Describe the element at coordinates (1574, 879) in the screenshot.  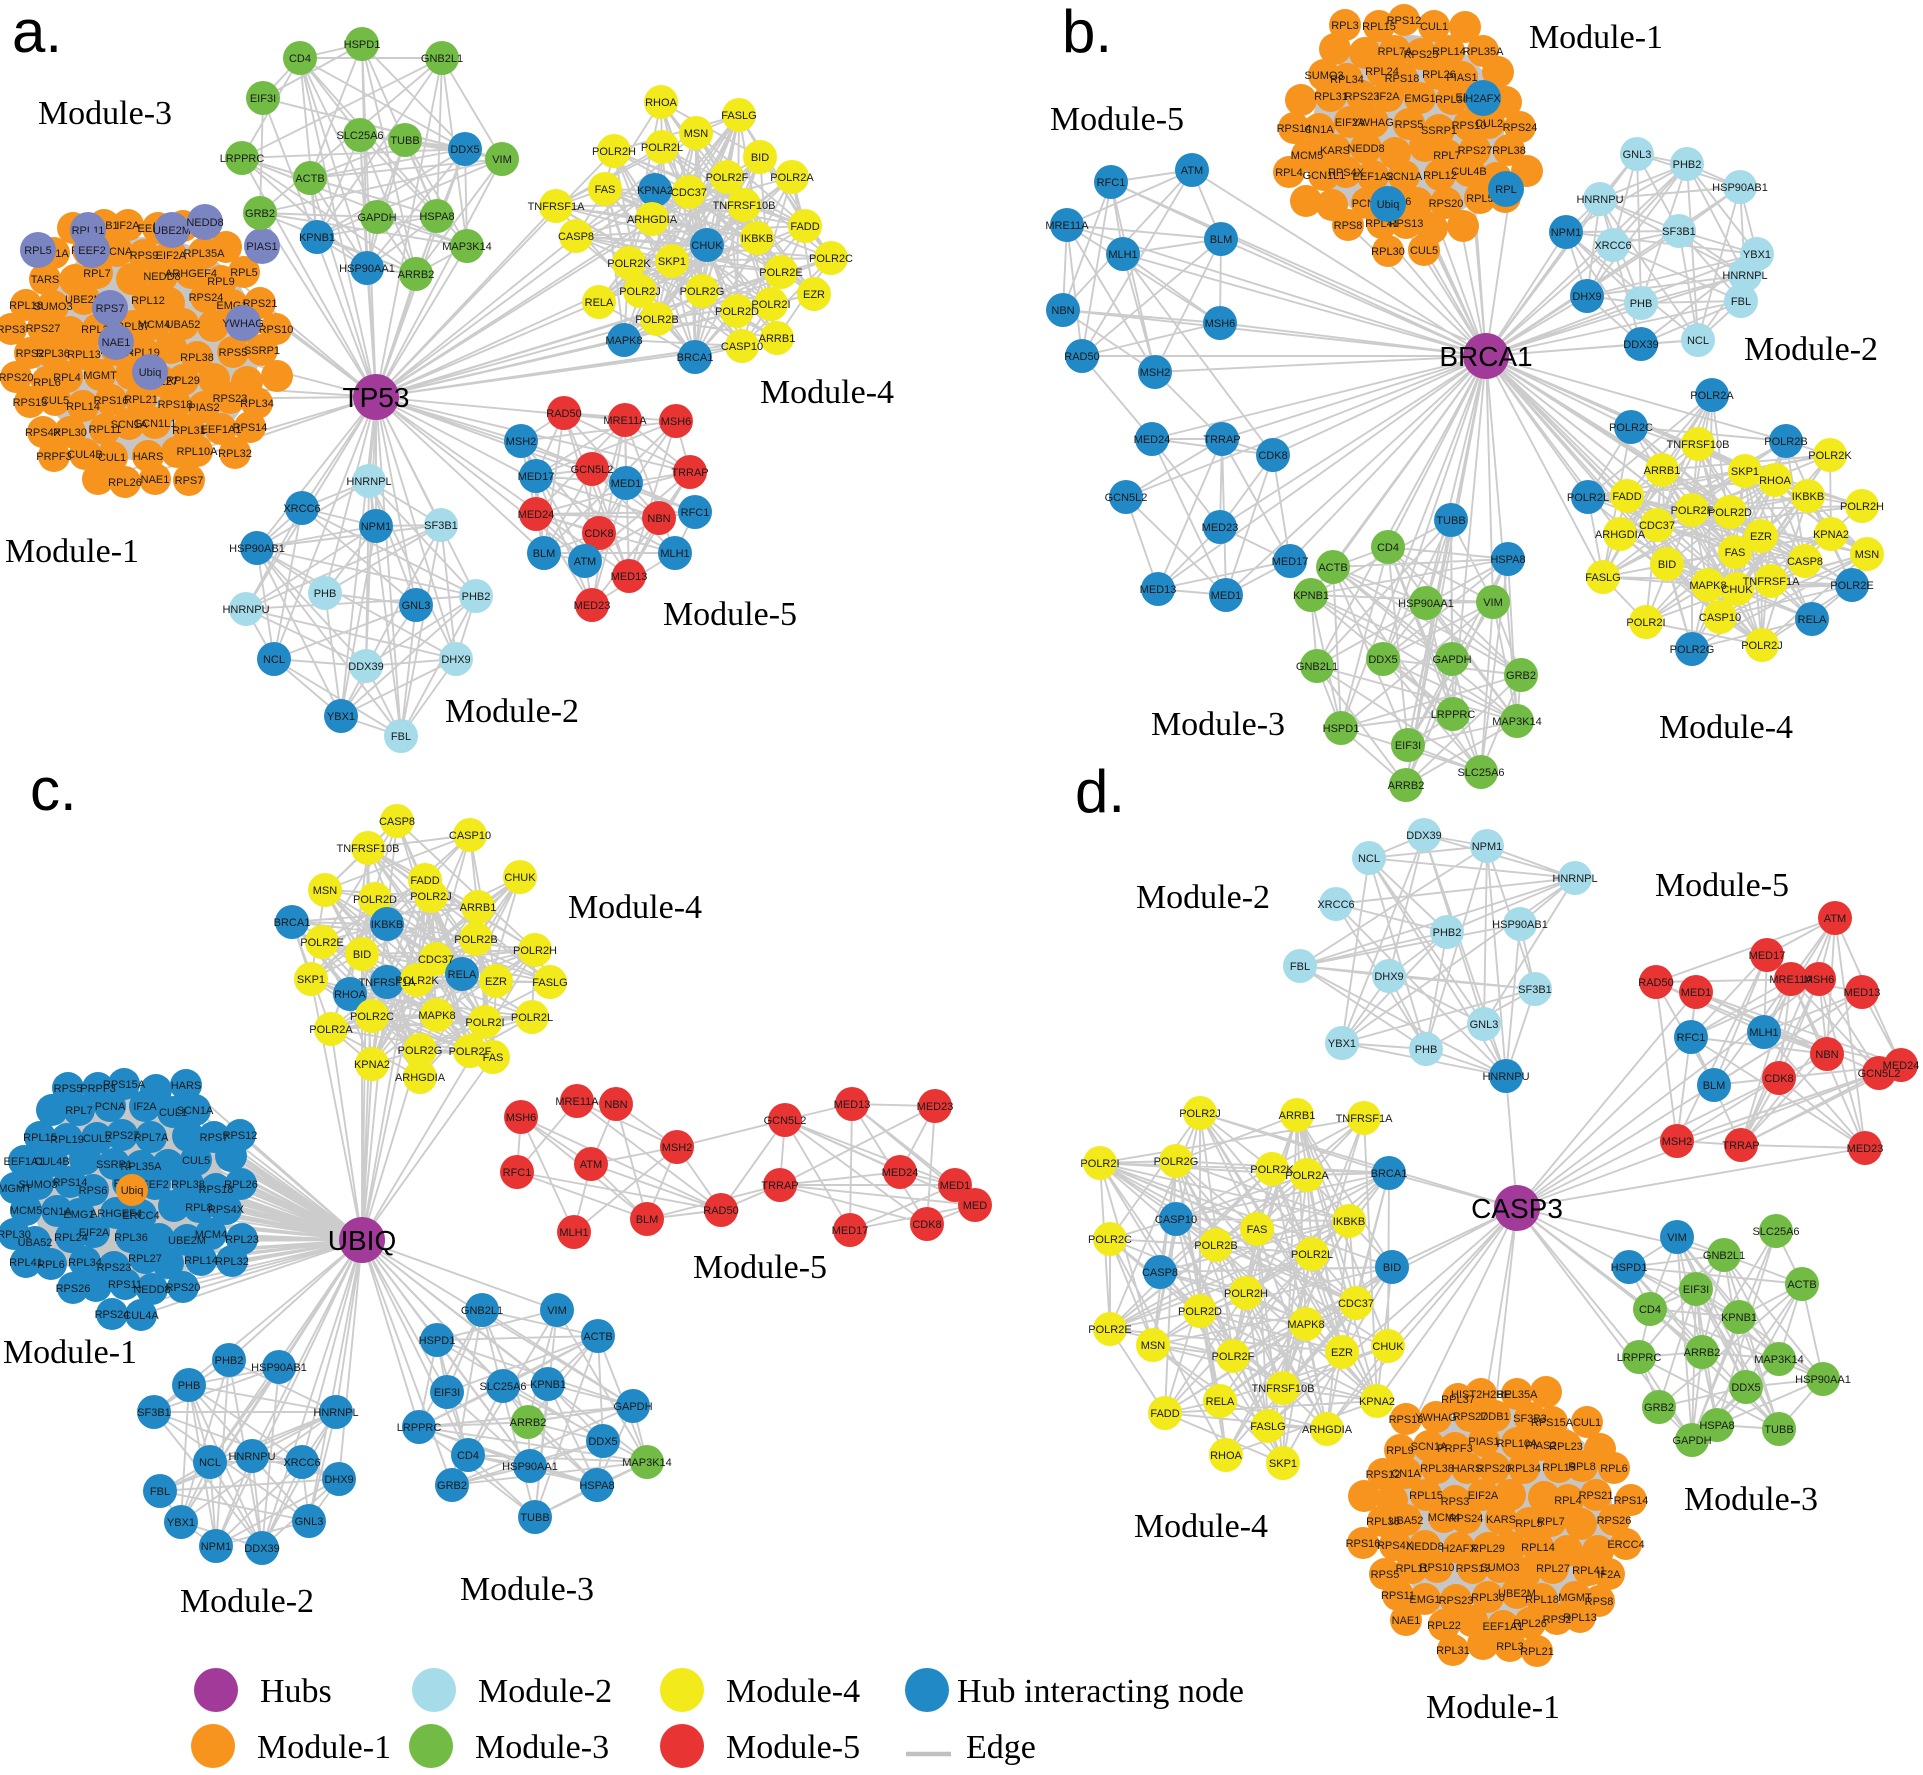
I see `svg-text: HNRNPL` at that location.